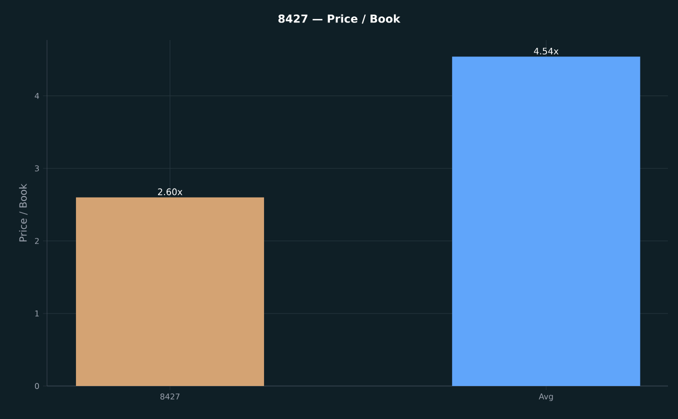 The width and height of the screenshot is (678, 419). I want to click on chart-title: 8427 — Price / Book, so click(339, 19).